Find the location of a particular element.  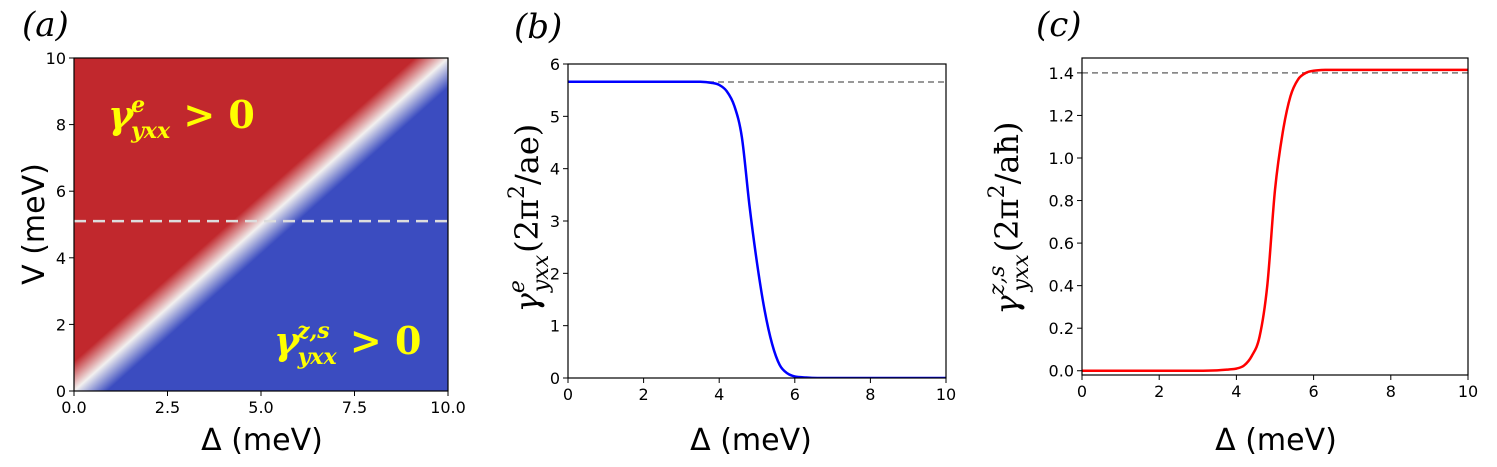

y-tick-label: 5 is located at coordinates (555, 116).